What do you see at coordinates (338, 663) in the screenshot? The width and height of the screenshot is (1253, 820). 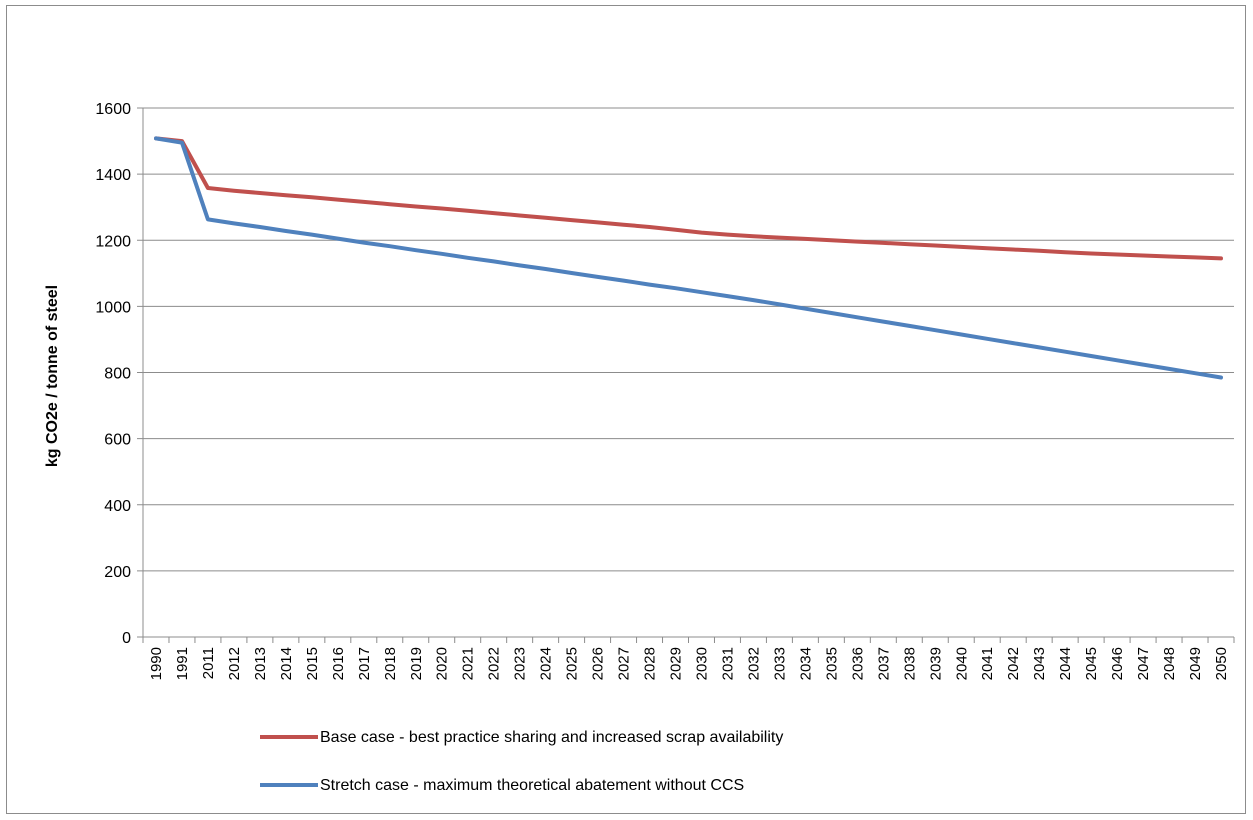 I see `x-tick-label: 2016` at bounding box center [338, 663].